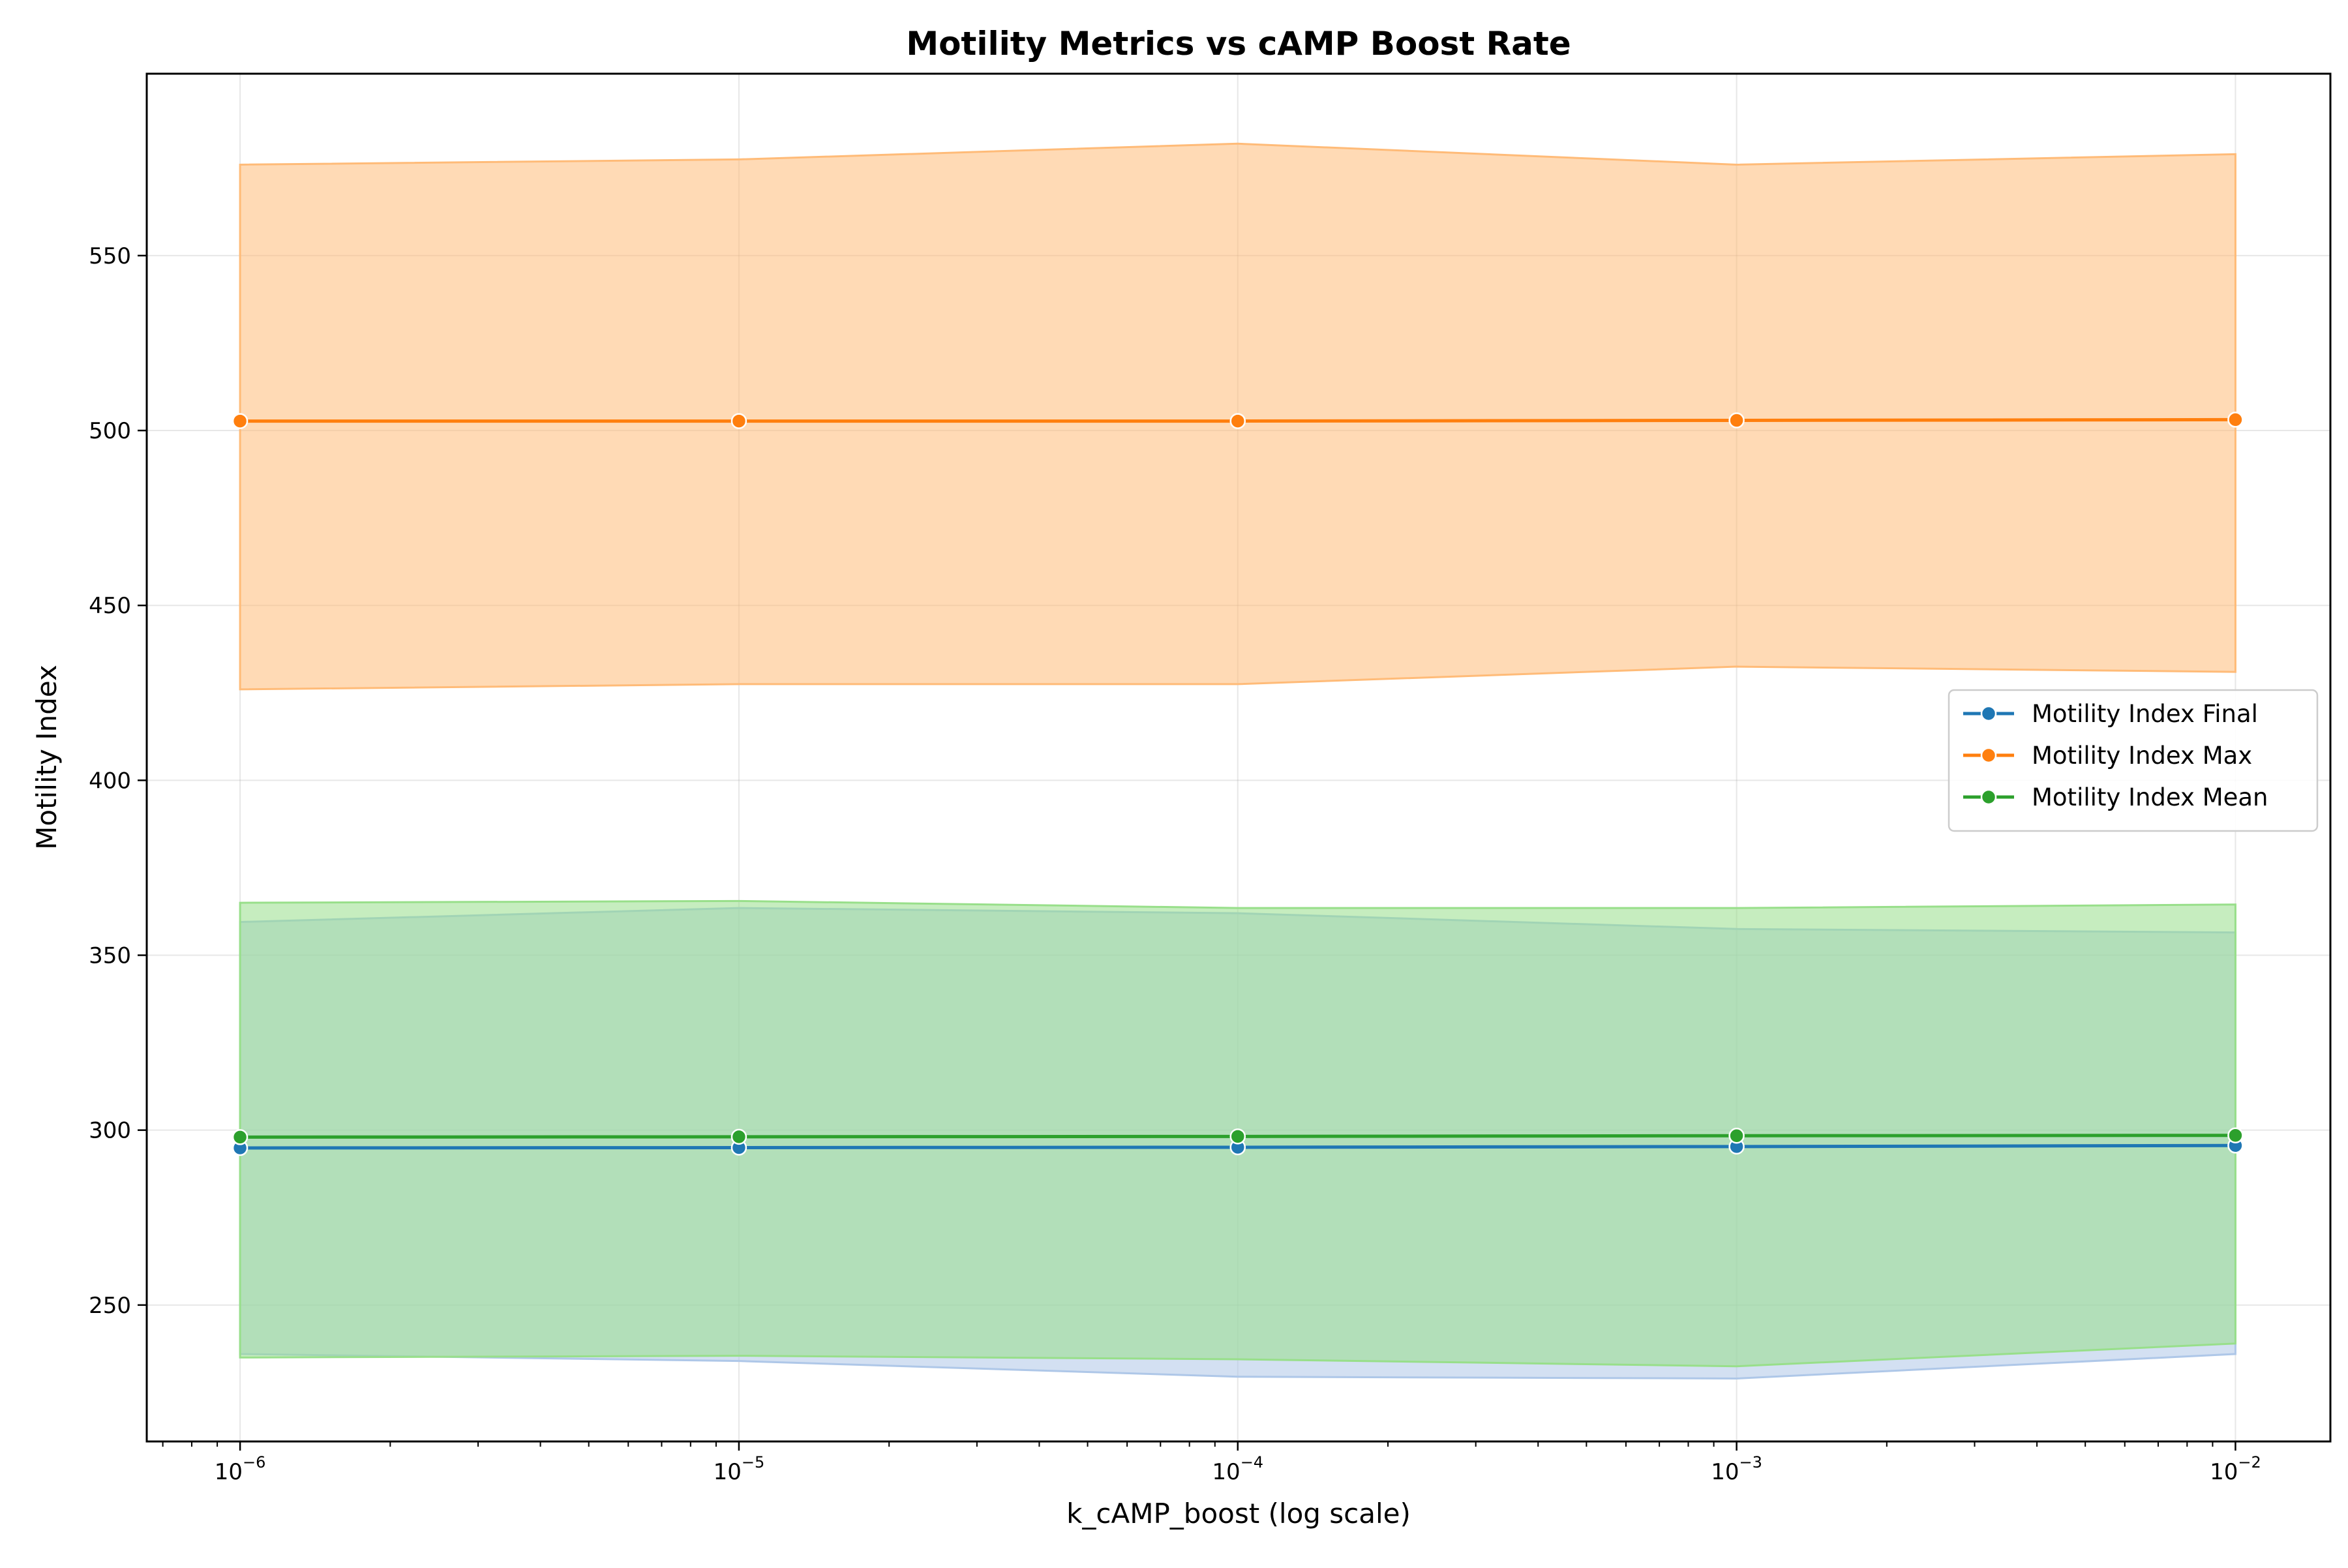 The height and width of the screenshot is (1568, 2348). What do you see at coordinates (110, 256) in the screenshot?
I see `y-tick-label: 550` at bounding box center [110, 256].